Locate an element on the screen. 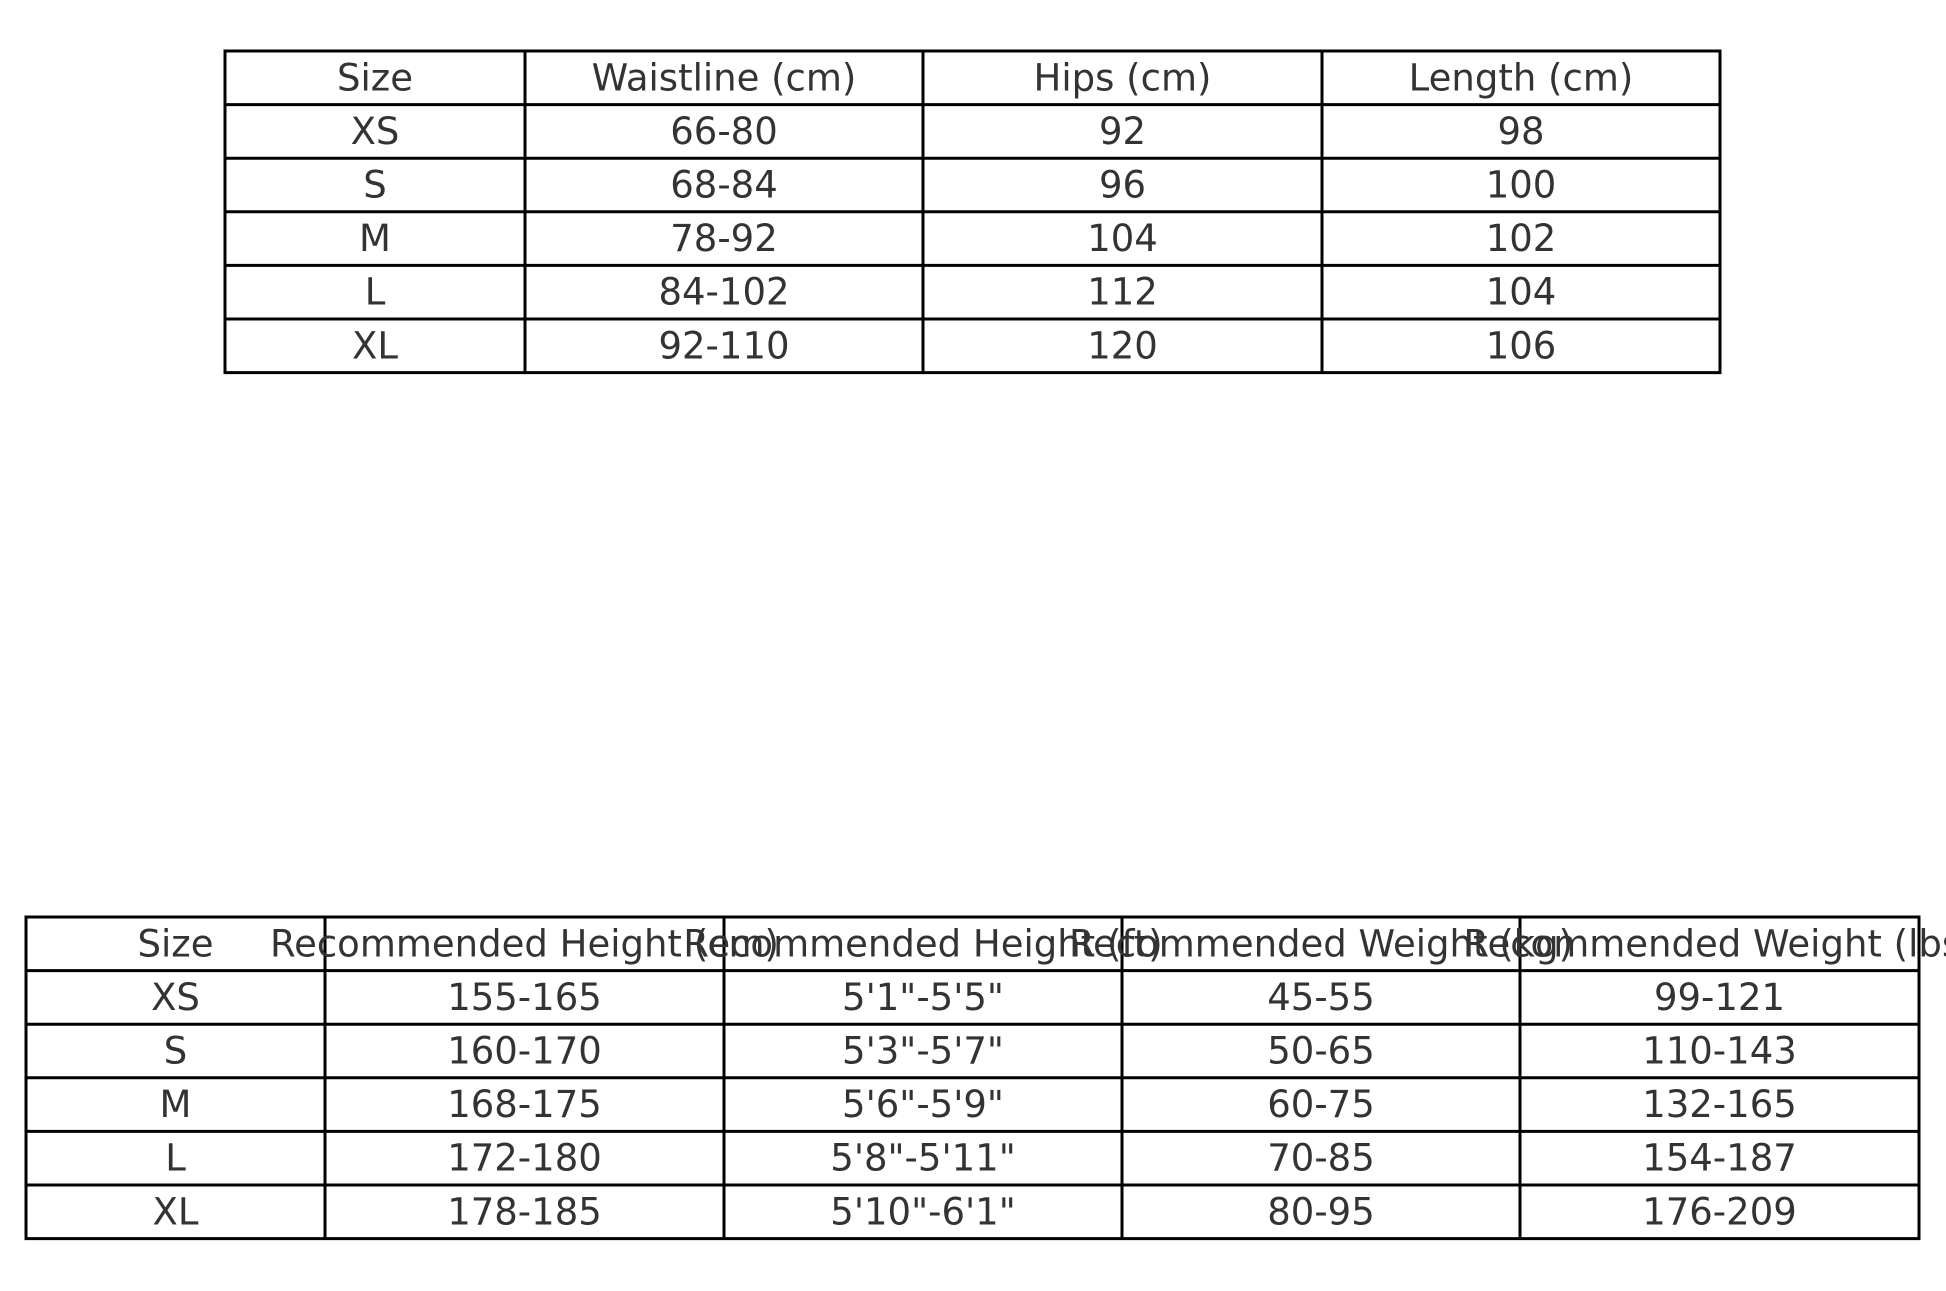 The image size is (1946, 1291). table-cell: 5'1"-5'5" is located at coordinates (923, 997).